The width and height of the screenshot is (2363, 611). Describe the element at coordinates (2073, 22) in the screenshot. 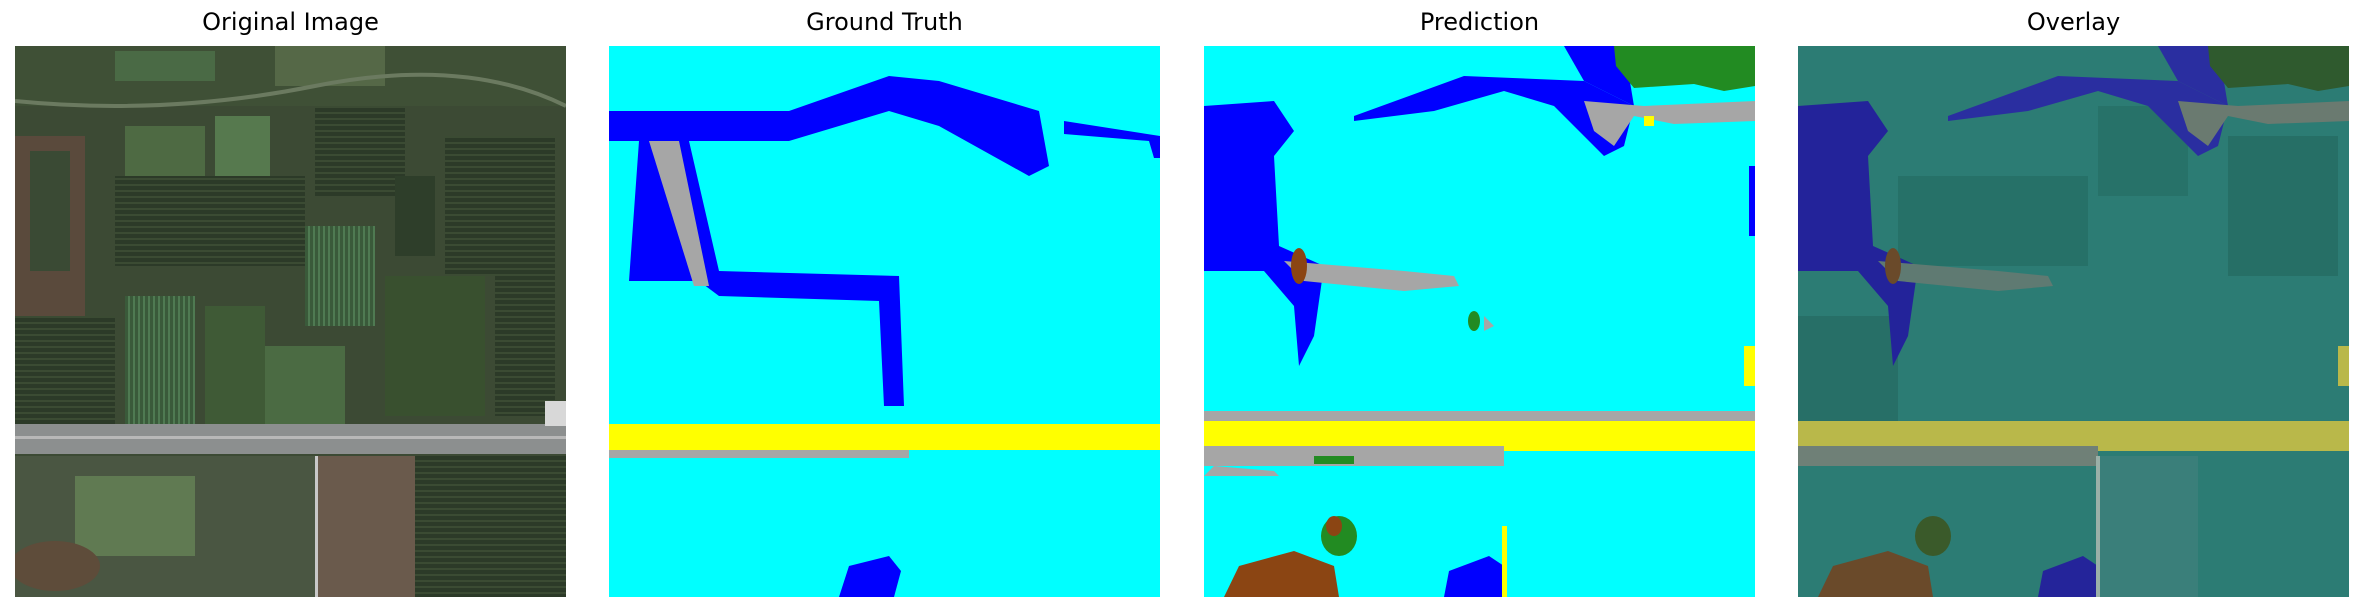

I see `panel-title-overlay: Overlay` at that location.